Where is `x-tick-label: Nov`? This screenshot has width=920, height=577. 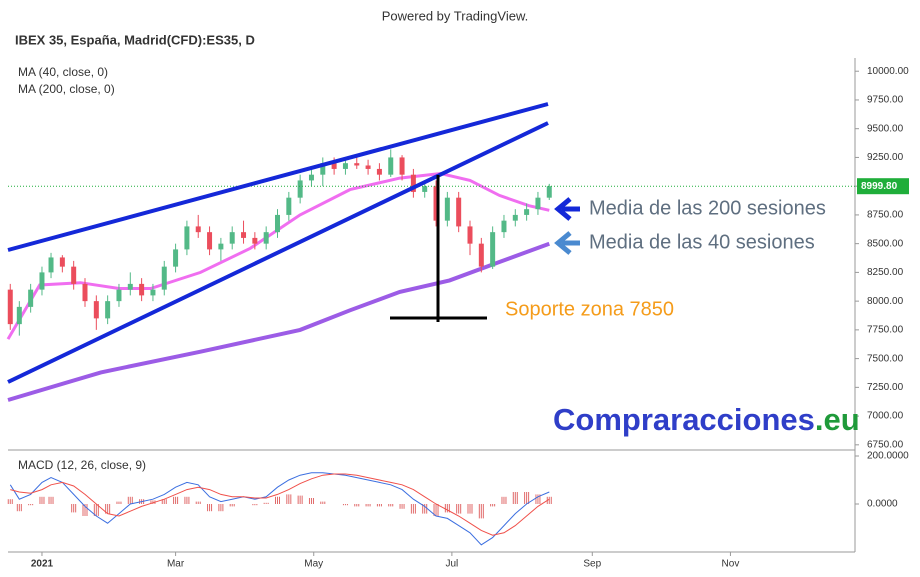 x-tick-label: Nov is located at coordinates (731, 564).